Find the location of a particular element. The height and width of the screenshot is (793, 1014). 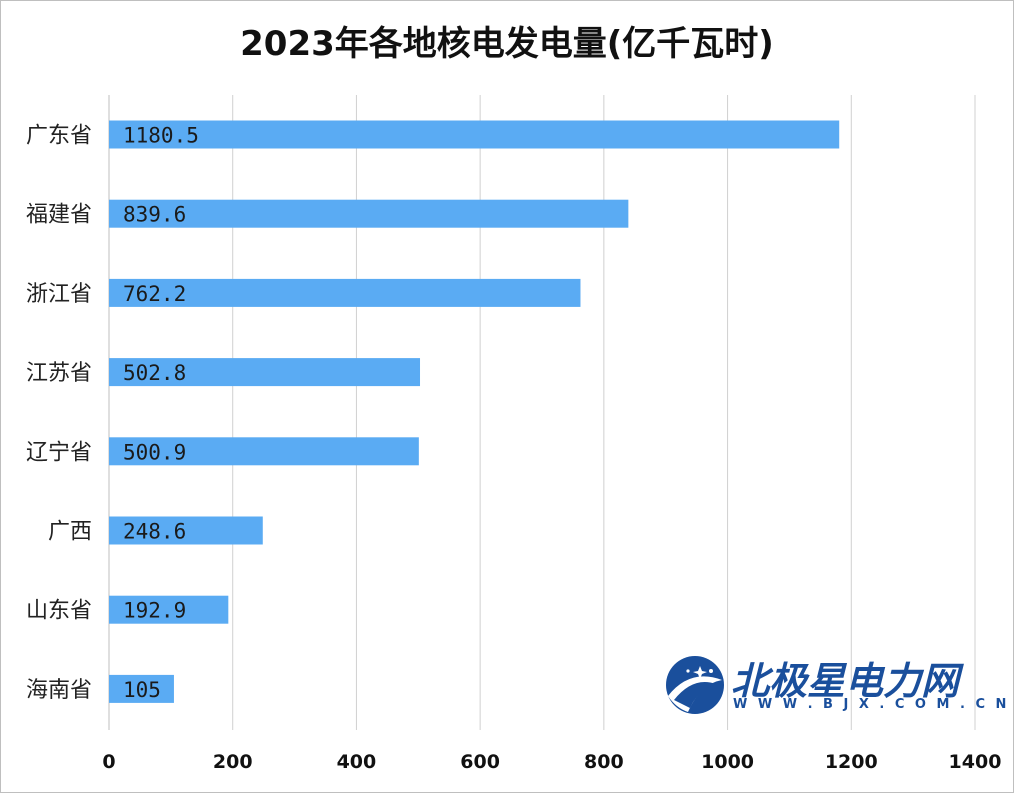

data-label-1: 839.6 is located at coordinates (154, 215).